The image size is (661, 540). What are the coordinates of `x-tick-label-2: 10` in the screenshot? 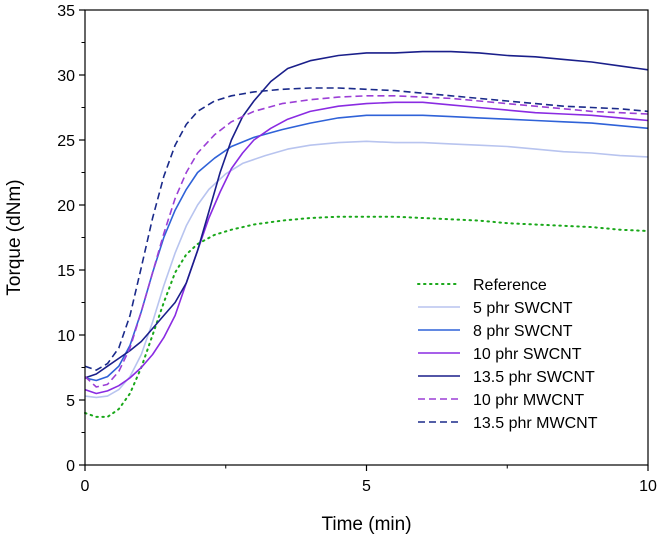 It's located at (648, 486).